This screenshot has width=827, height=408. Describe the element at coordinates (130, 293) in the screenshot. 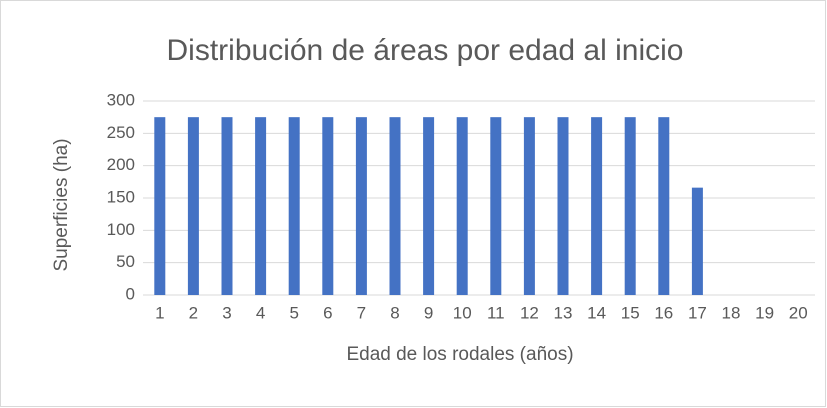

I see `y-tick-label: 0` at that location.